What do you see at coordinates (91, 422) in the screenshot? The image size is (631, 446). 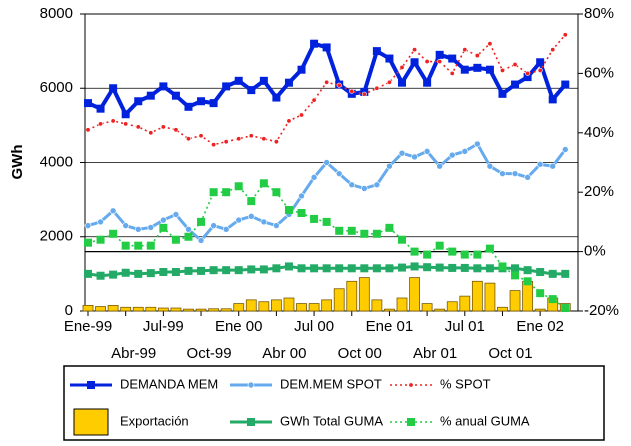 I see `legend-swatch` at bounding box center [91, 422].